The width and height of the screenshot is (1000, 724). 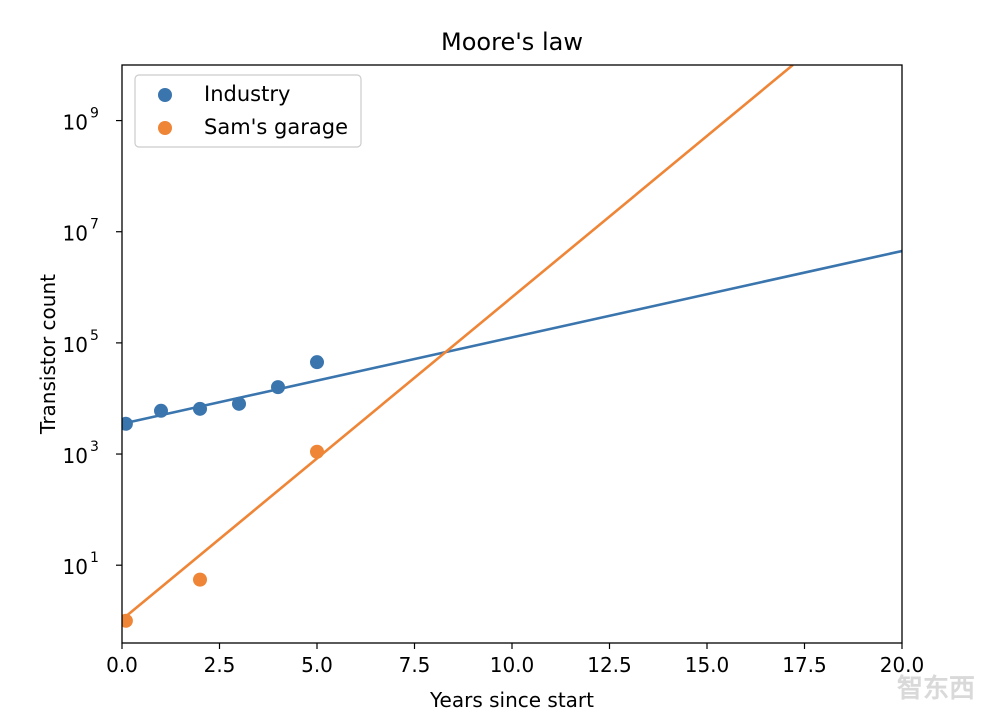 I want to click on legend: Industry Sam's garage, so click(x=248, y=111).